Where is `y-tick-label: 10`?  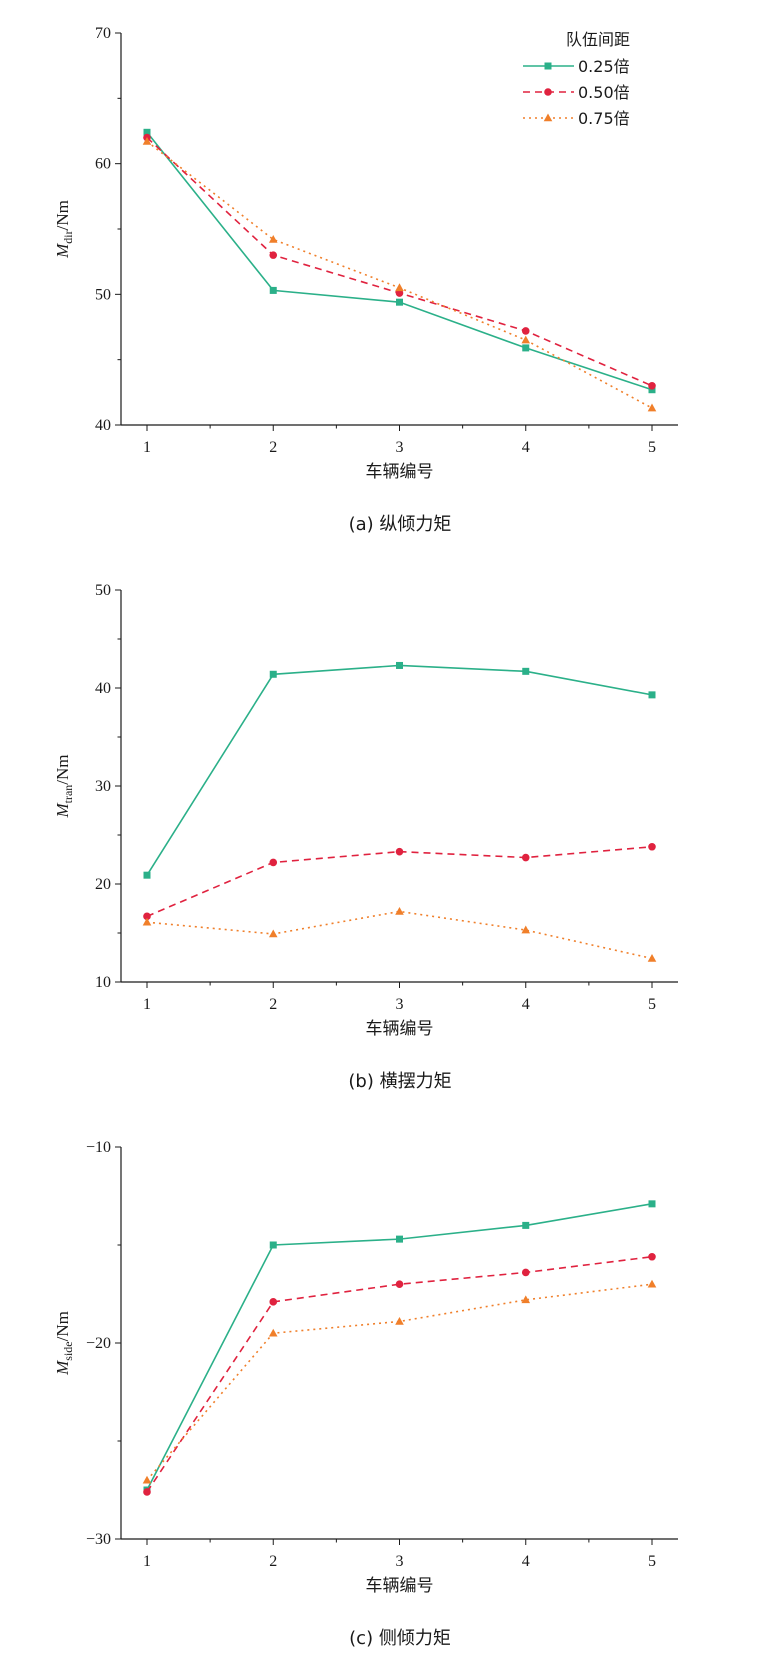
y-tick-label: 10 is located at coordinates (103, 982).